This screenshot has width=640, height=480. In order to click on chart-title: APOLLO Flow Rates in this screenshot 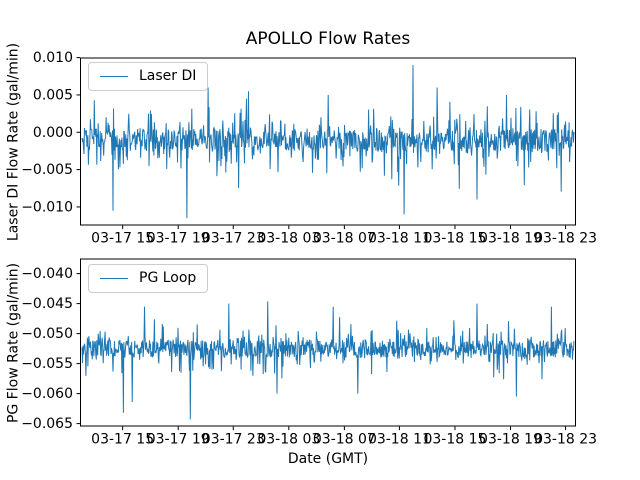, I will do `click(328, 39)`.